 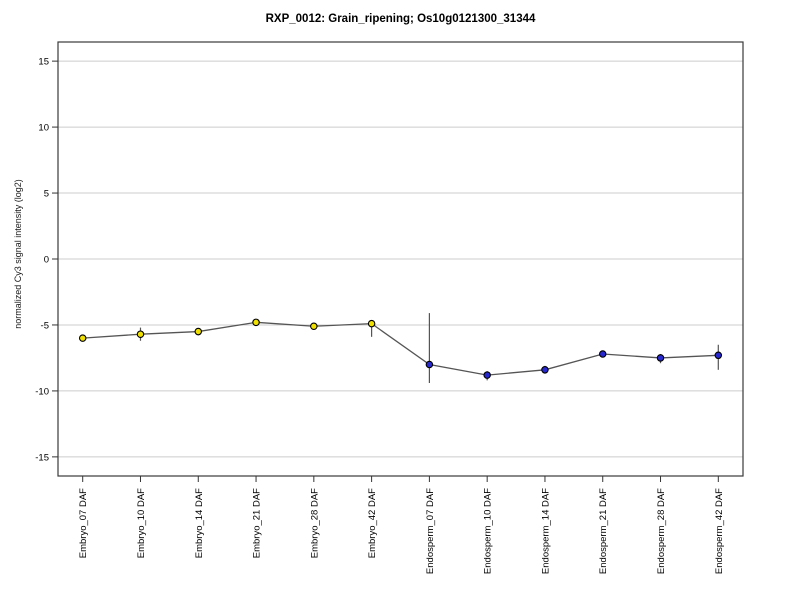 I want to click on y-tick-label: 15, so click(x=43, y=62).